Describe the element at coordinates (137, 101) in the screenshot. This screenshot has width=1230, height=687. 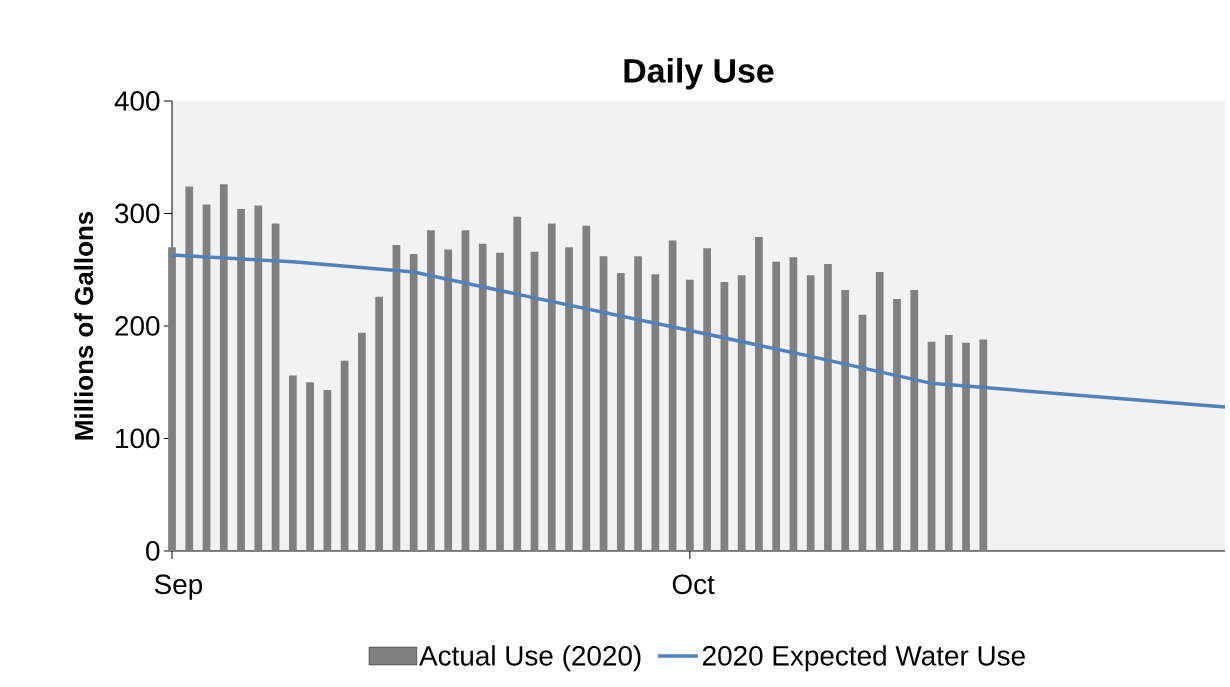
I see `y-tick-label: 400` at that location.